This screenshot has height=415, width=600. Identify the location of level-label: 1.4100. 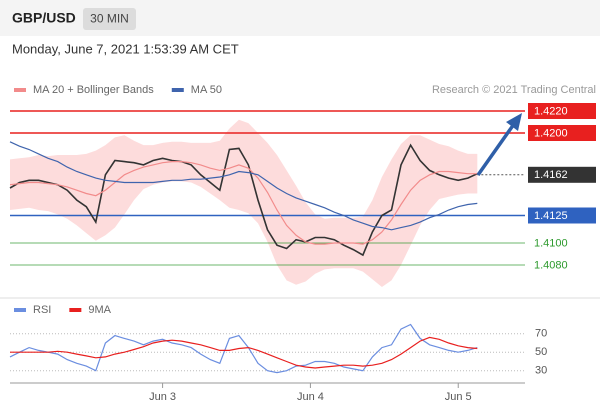
(551, 243).